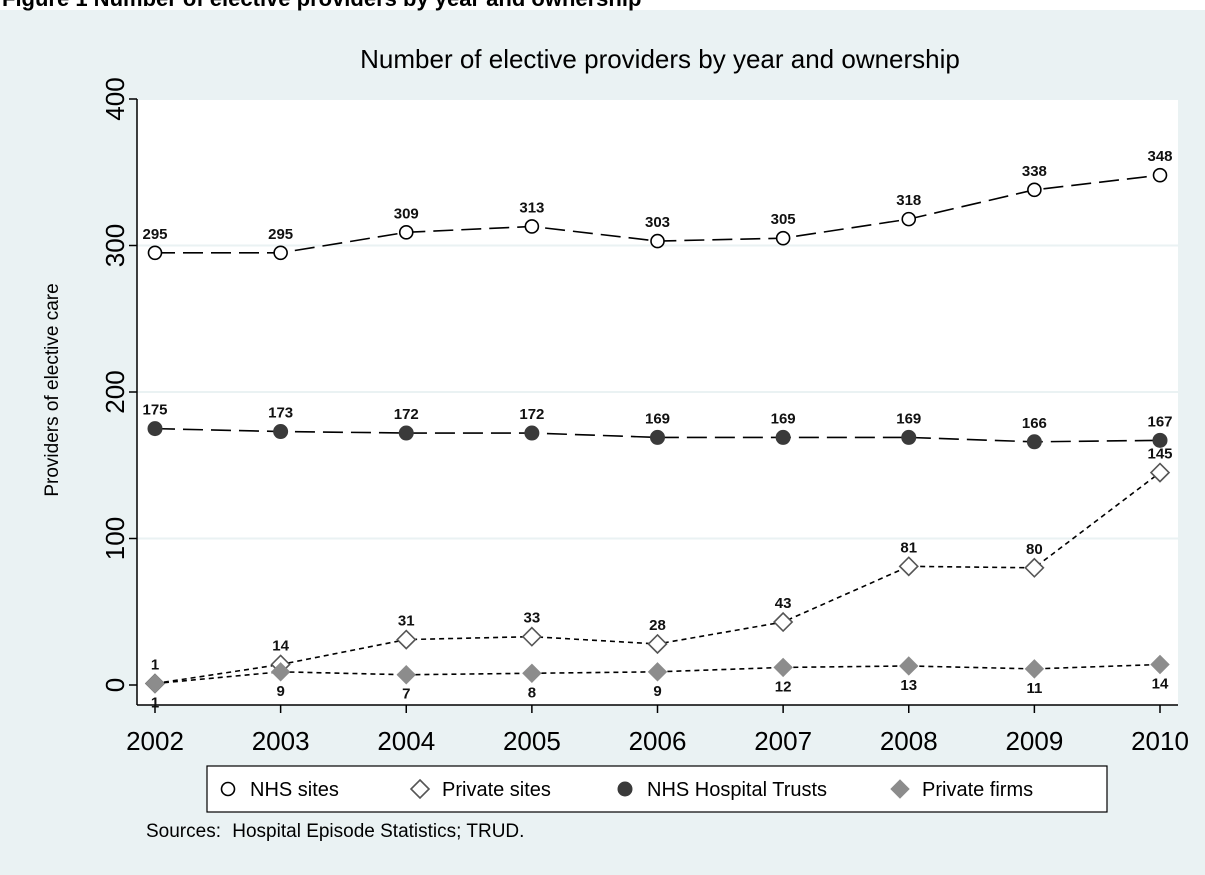 The width and height of the screenshot is (1205, 875). Describe the element at coordinates (496, 790) in the screenshot. I see `legend-label: Private sites` at that location.